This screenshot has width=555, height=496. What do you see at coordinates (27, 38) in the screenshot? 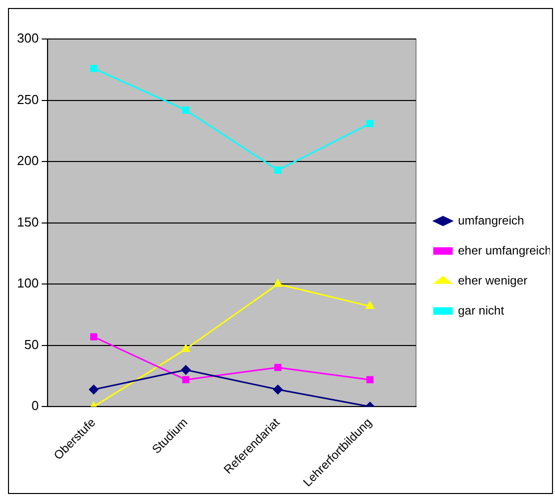
I see `y-tick-label: 300` at bounding box center [27, 38].